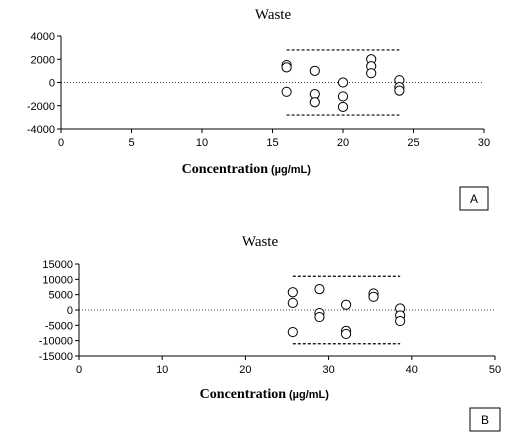 This screenshot has height=434, width=512. What do you see at coordinates (56, 357) in the screenshot?
I see `chart-b-y-tick-label: -15000` at bounding box center [56, 357].